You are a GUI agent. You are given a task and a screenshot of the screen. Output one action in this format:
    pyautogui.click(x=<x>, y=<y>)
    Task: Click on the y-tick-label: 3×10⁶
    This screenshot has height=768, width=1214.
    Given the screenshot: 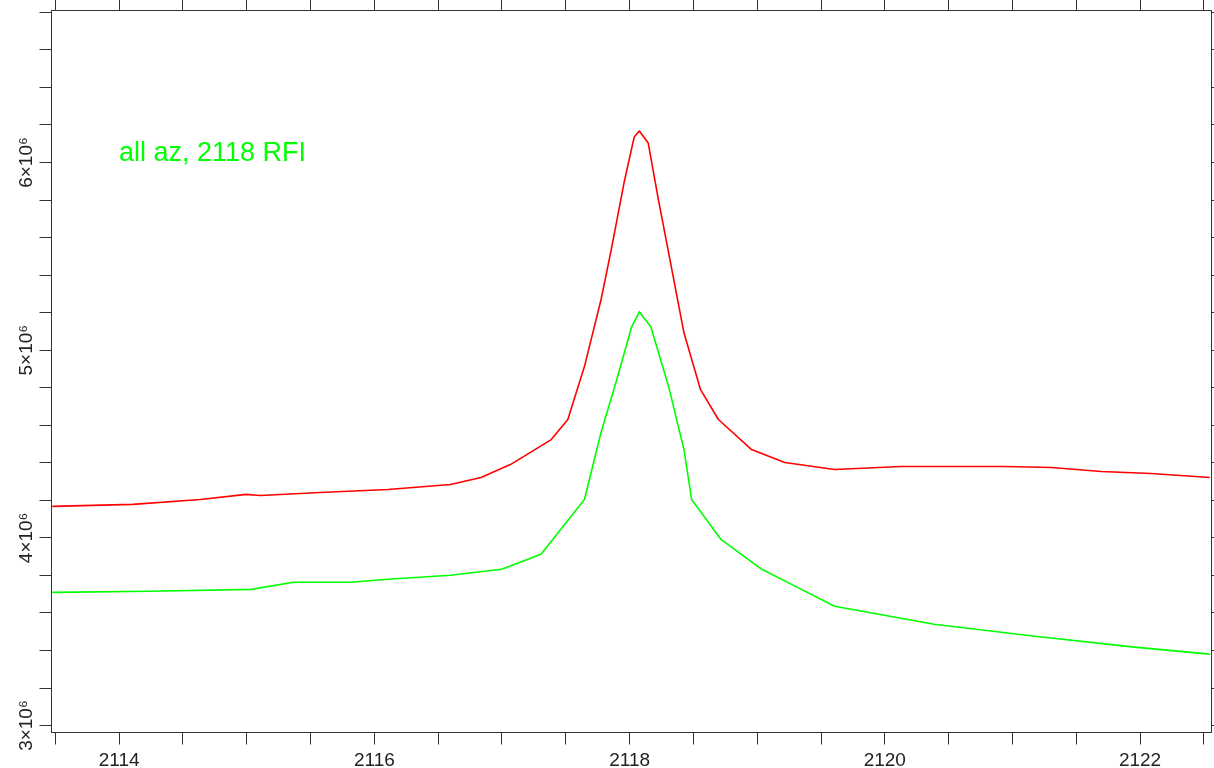 What is the action you would take?
    pyautogui.click(x=25, y=725)
    